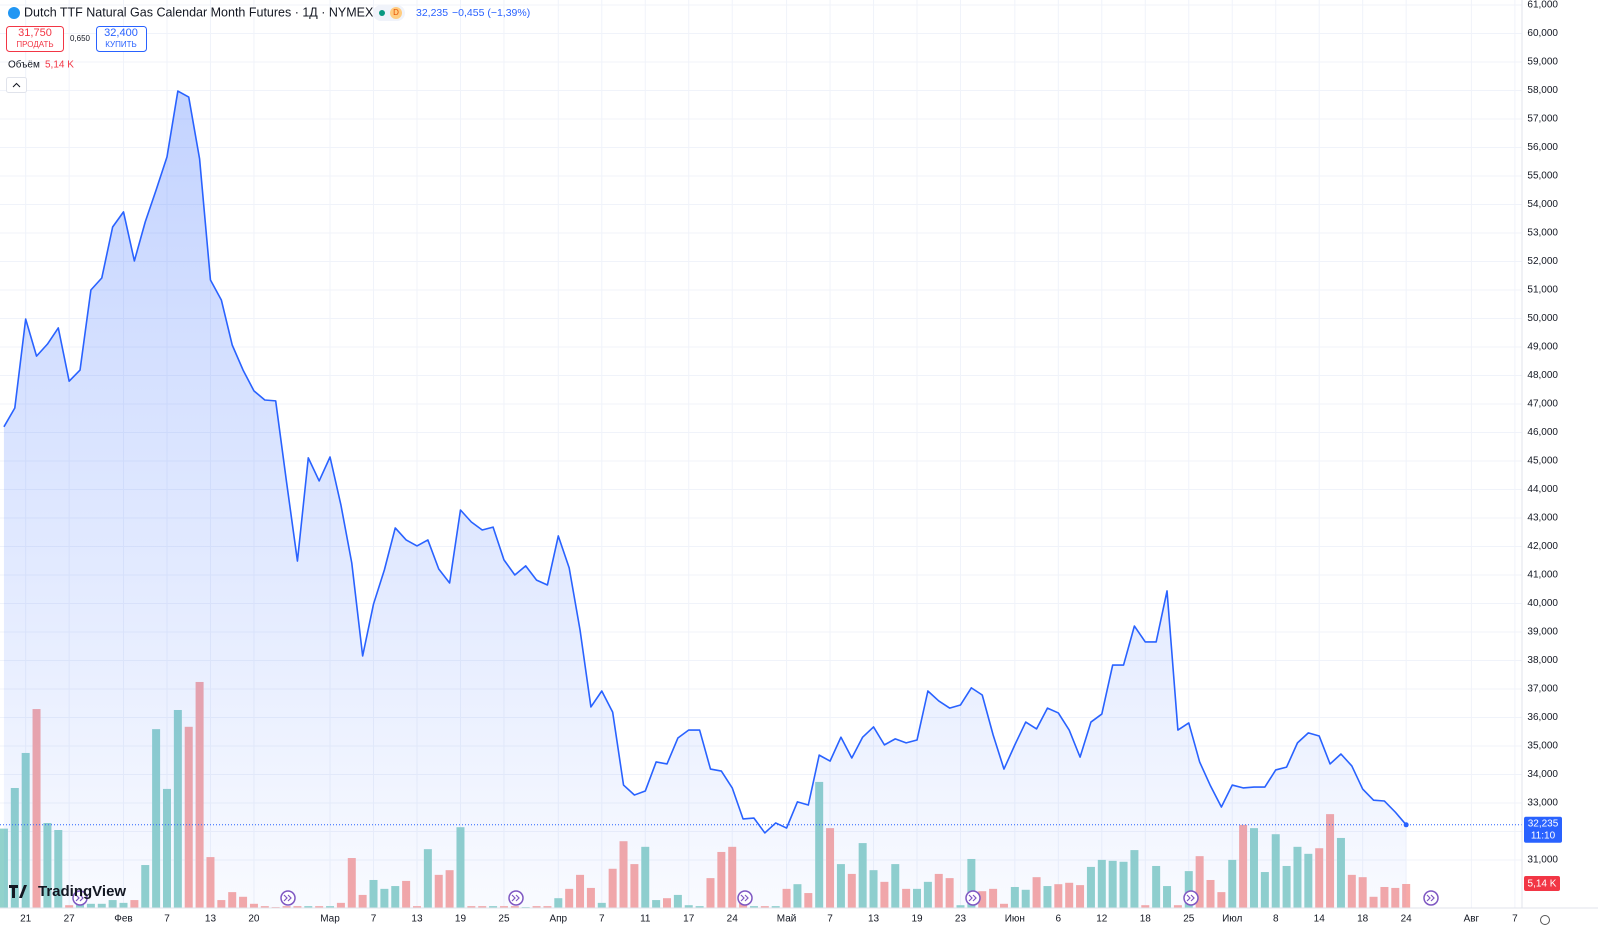 The image size is (1598, 948). Describe the element at coordinates (70, 919) in the screenshot. I see `x-tick-label: 27` at that location.